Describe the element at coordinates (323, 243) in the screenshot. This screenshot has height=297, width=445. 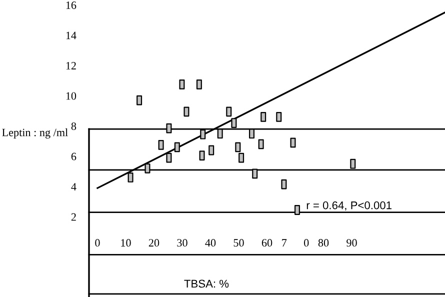
I see `x-tick-label: 80` at that location.